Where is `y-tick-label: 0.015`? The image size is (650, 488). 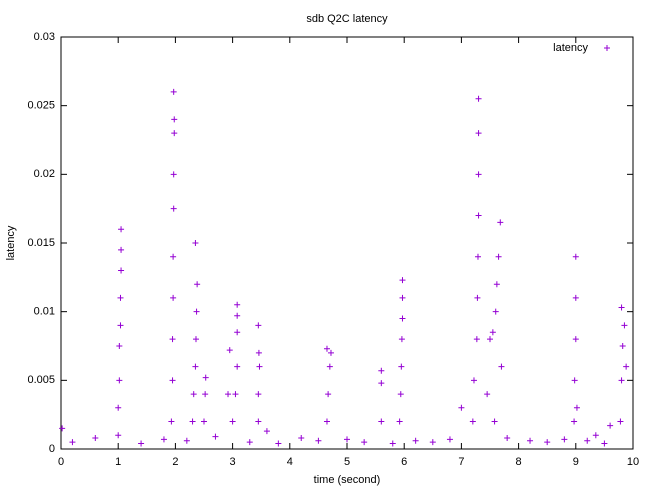 y-tick-label: 0.015 is located at coordinates (41, 243).